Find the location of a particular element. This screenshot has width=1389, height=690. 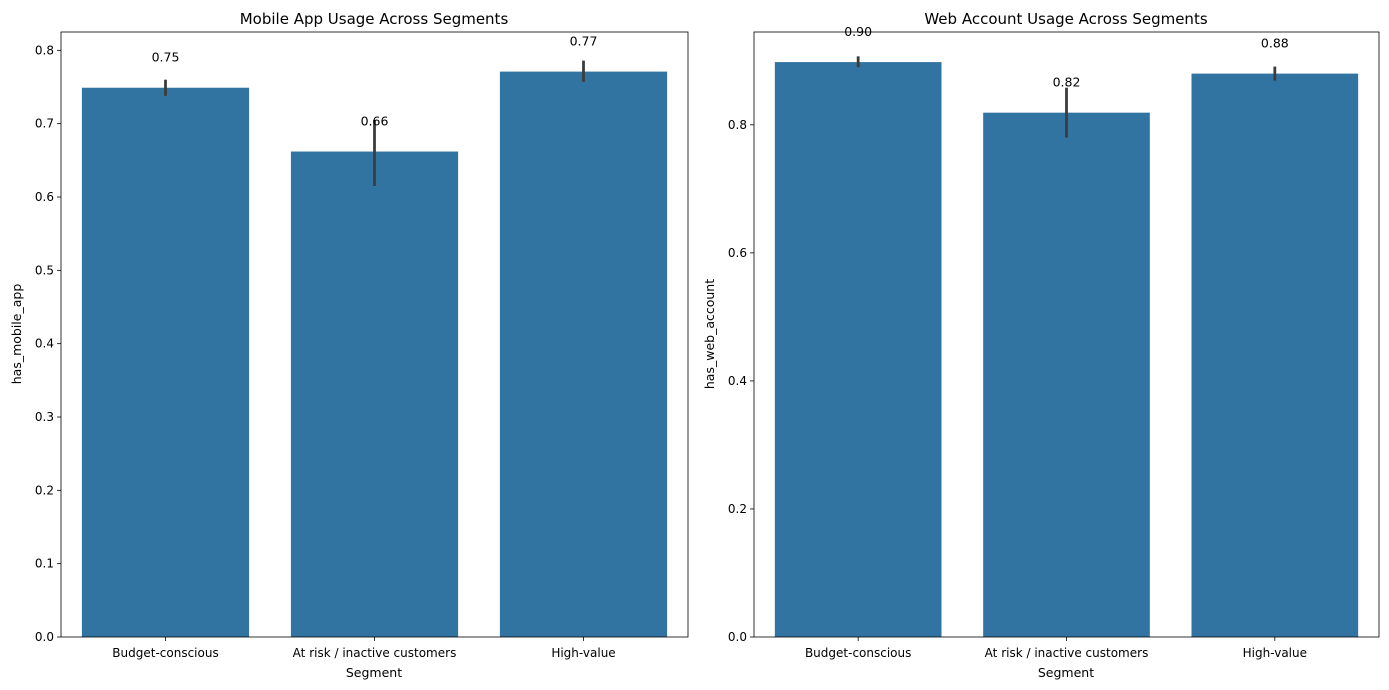

y-axis-label: has_web_account is located at coordinates (709, 334).